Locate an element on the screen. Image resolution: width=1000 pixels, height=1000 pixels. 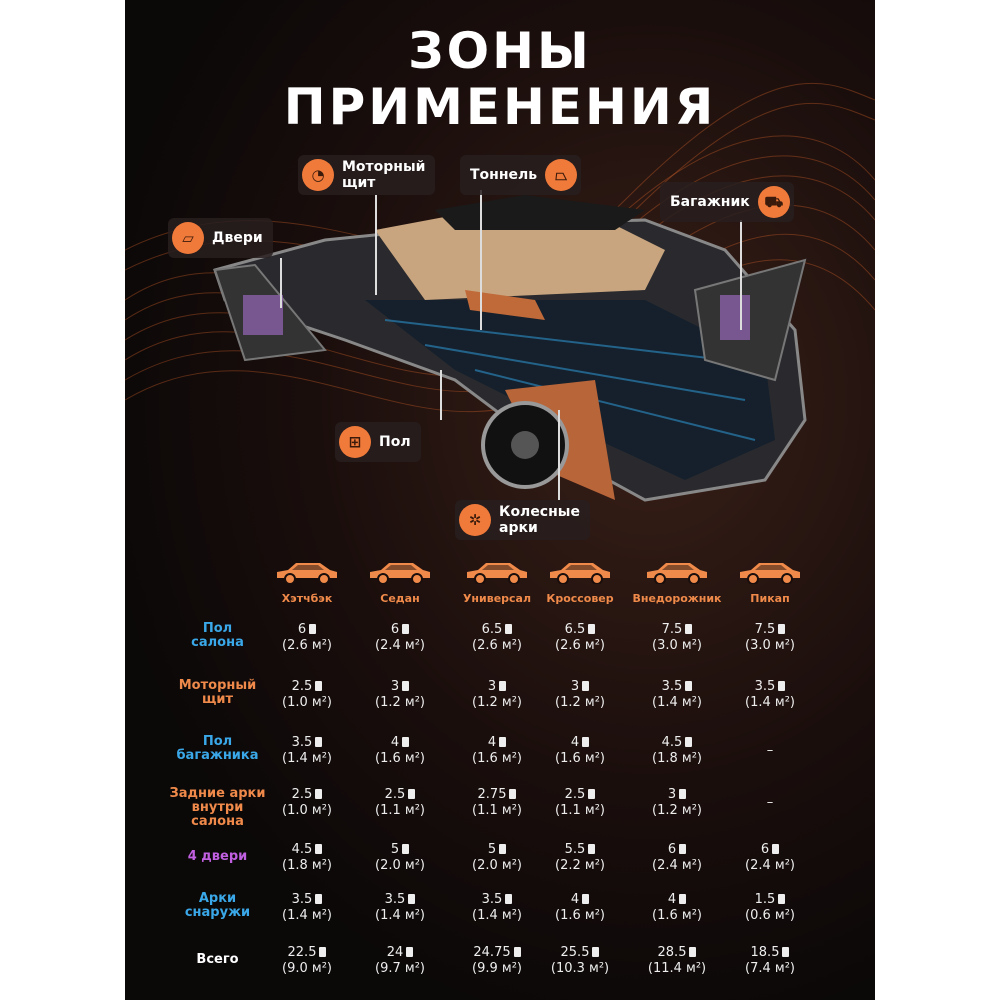
column-header: Седан is located at coordinates (400, 582).